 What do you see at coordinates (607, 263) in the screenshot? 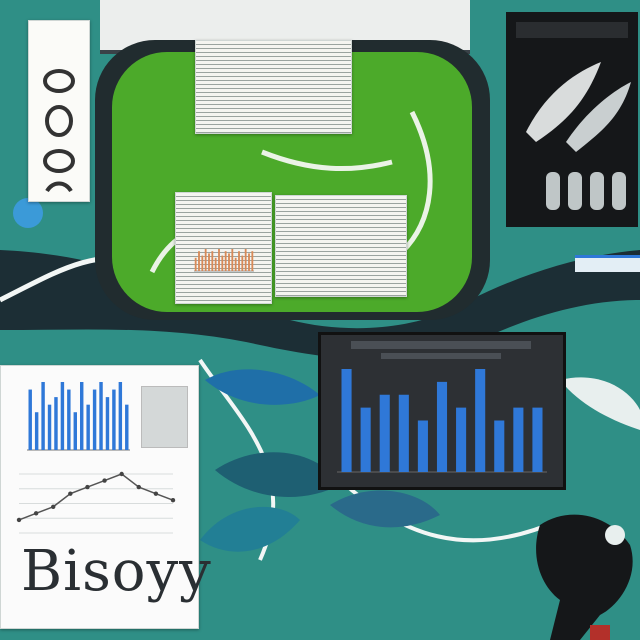
I see `blue-strip` at bounding box center [607, 263].